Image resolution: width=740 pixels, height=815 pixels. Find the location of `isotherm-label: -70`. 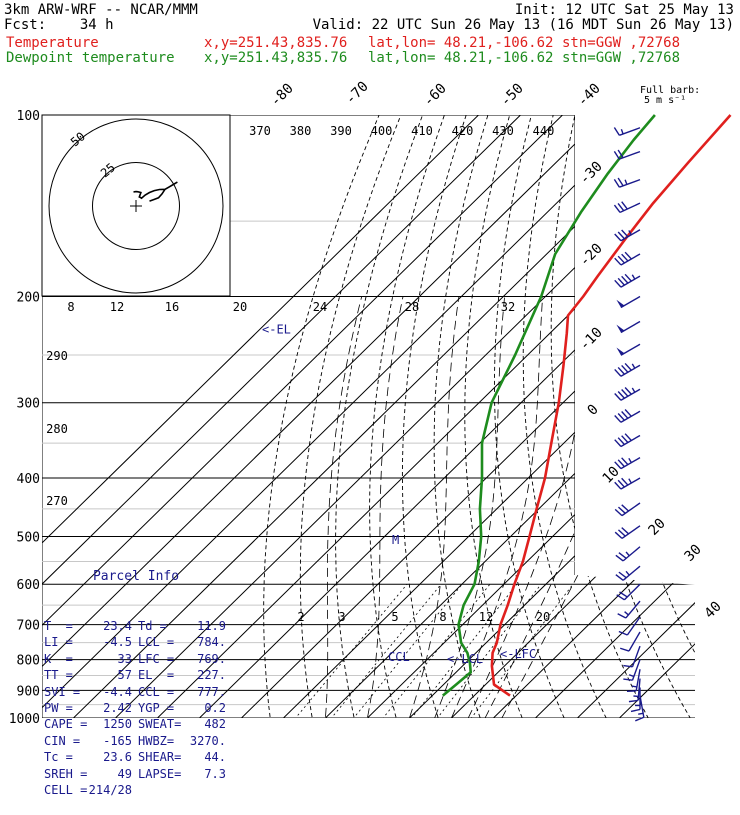

isotherm-label: -70 is located at coordinates (357, 93).